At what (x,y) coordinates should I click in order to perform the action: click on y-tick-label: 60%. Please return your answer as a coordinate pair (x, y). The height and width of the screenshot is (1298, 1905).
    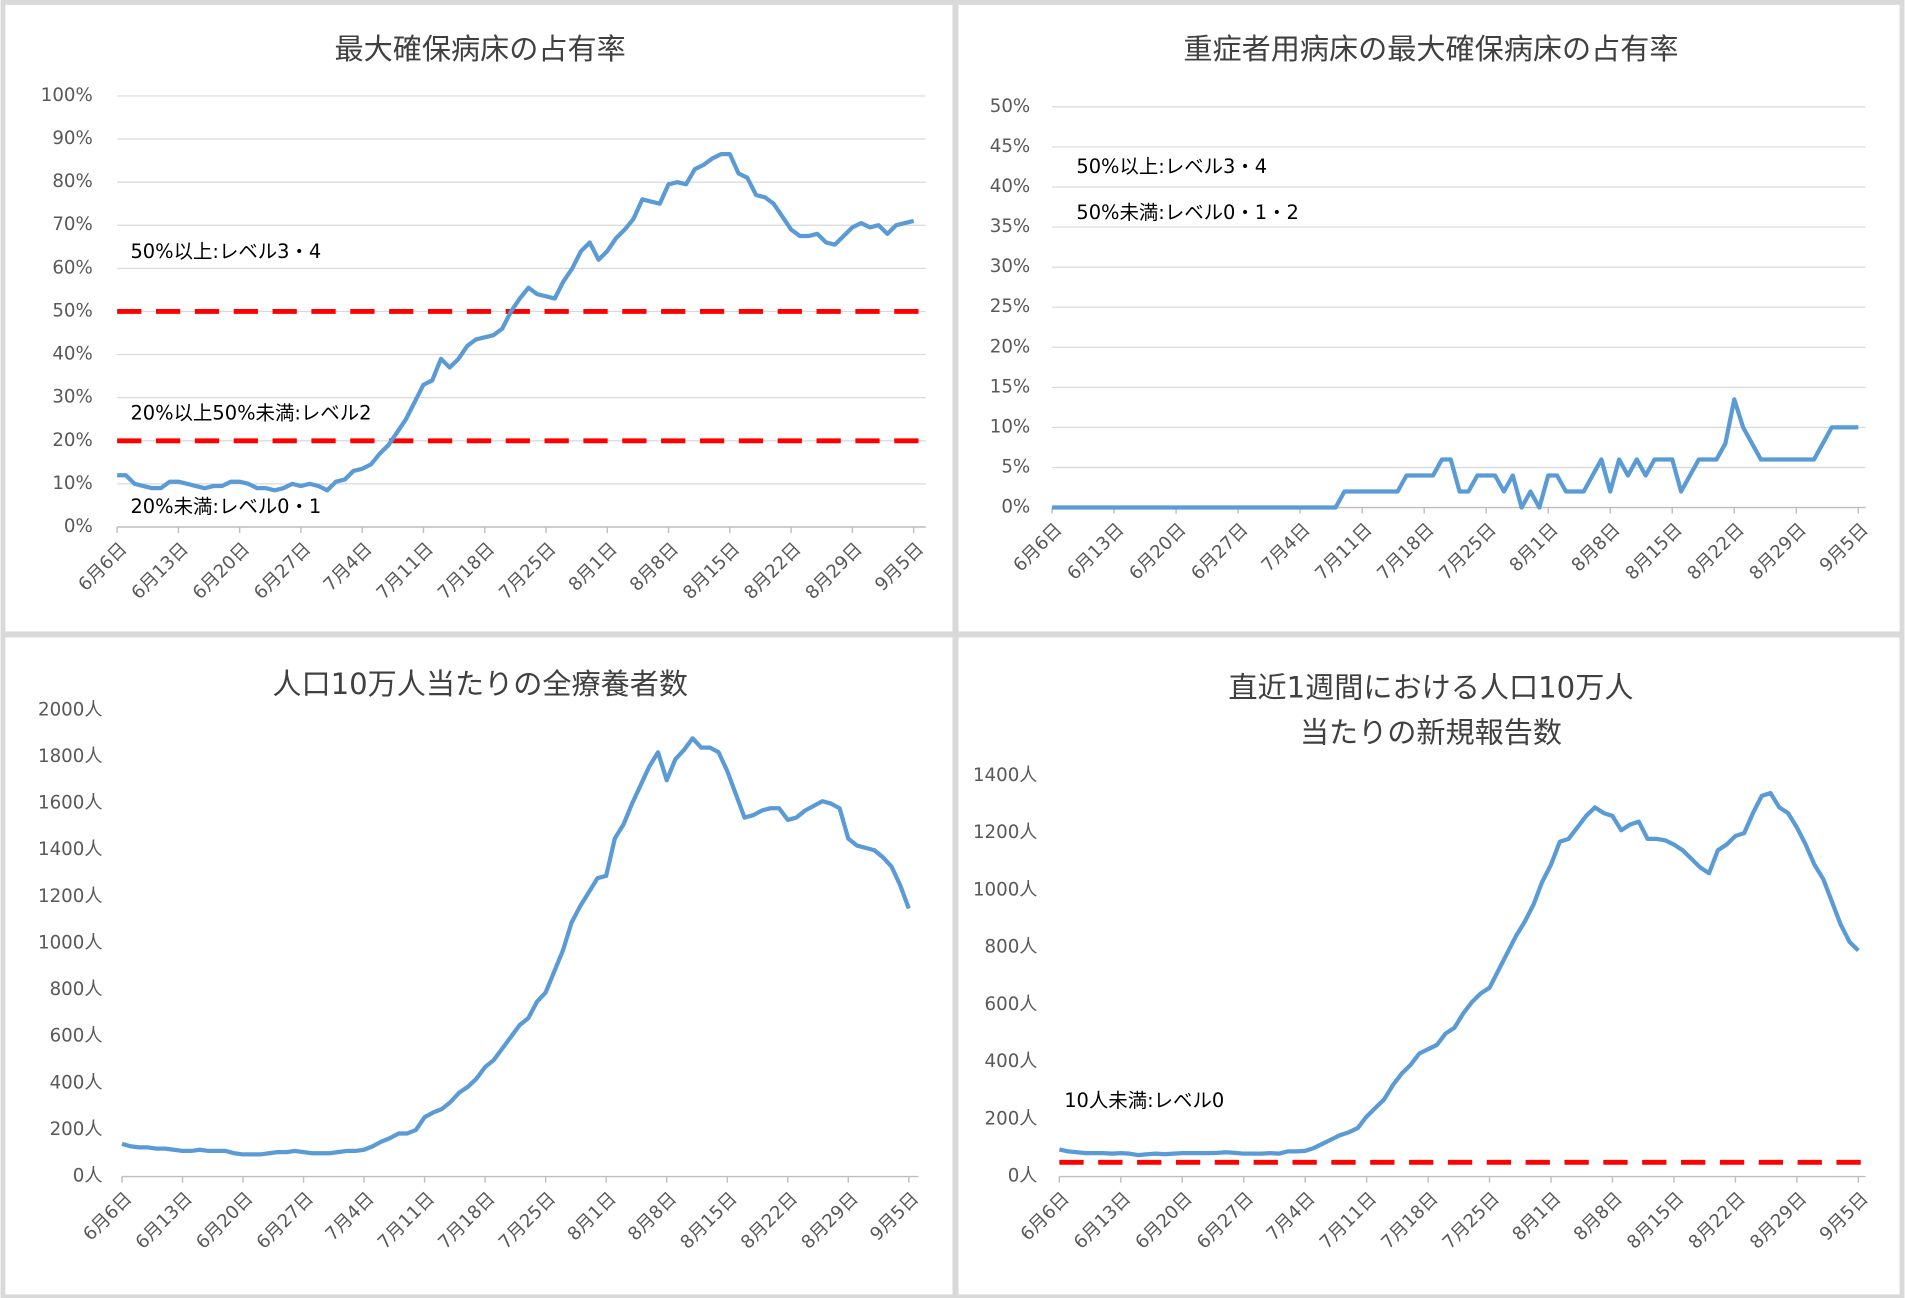
    Looking at the image, I should click on (72, 267).